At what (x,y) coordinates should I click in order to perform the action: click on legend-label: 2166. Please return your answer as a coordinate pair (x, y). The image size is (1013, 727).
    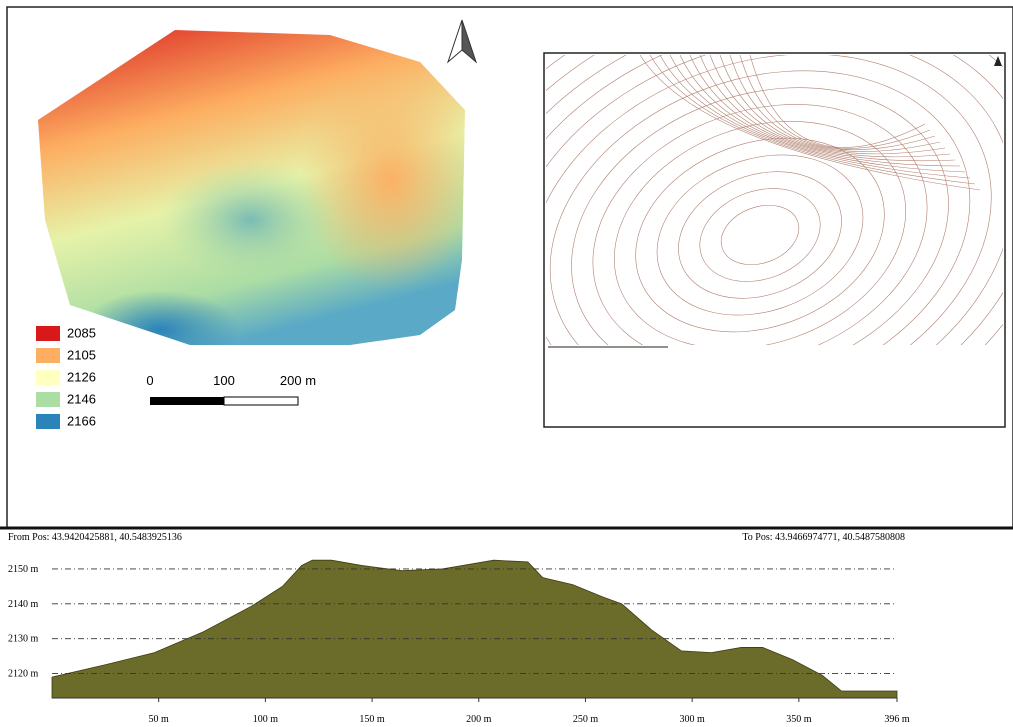
    Looking at the image, I should click on (81, 420).